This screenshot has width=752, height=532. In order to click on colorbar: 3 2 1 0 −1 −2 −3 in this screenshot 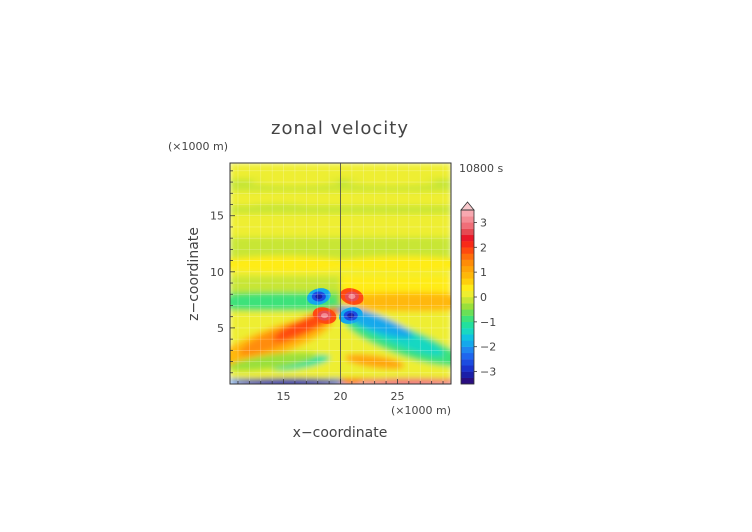, I will do `click(478, 293)`.